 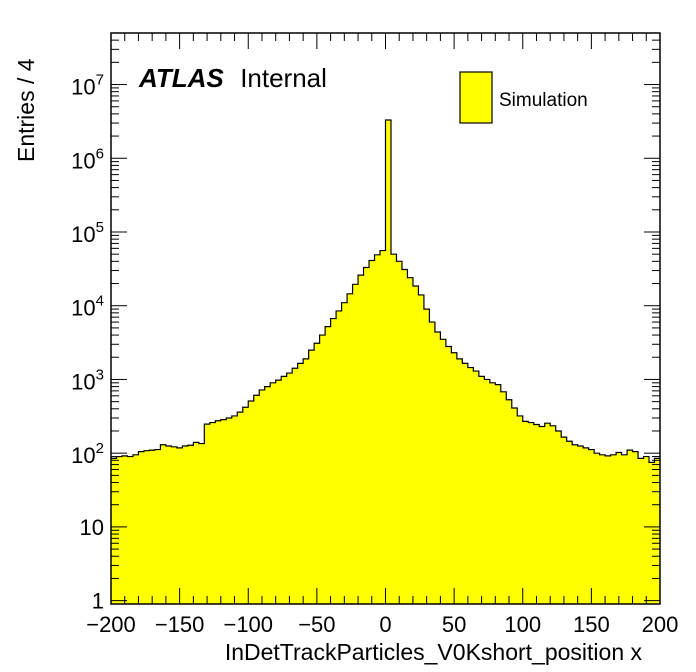 I want to click on x-tick-label: 200, so click(x=660, y=624).